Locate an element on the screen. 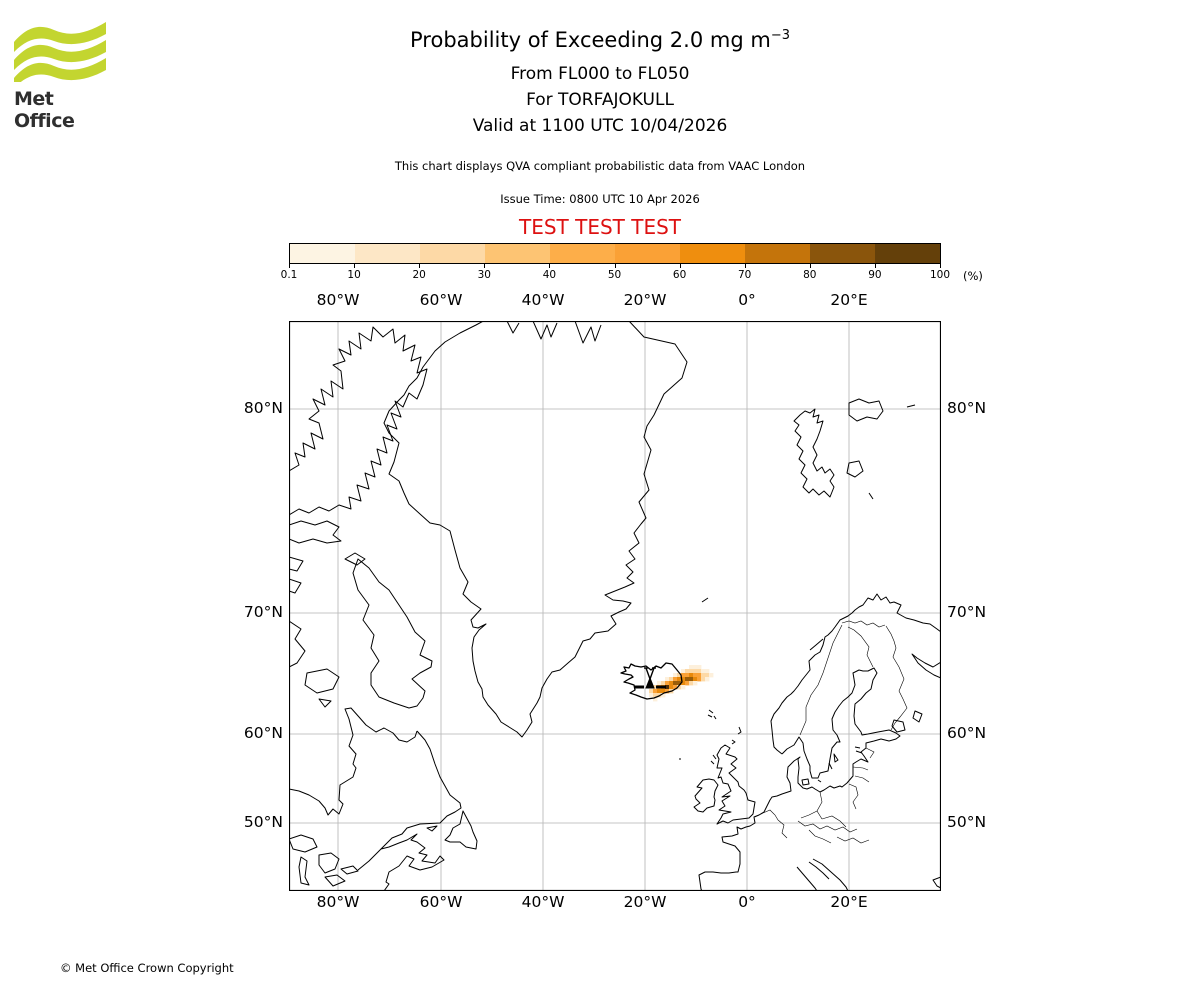 The height and width of the screenshot is (1000, 1200). colorbar-tick-label: 90 is located at coordinates (875, 275).